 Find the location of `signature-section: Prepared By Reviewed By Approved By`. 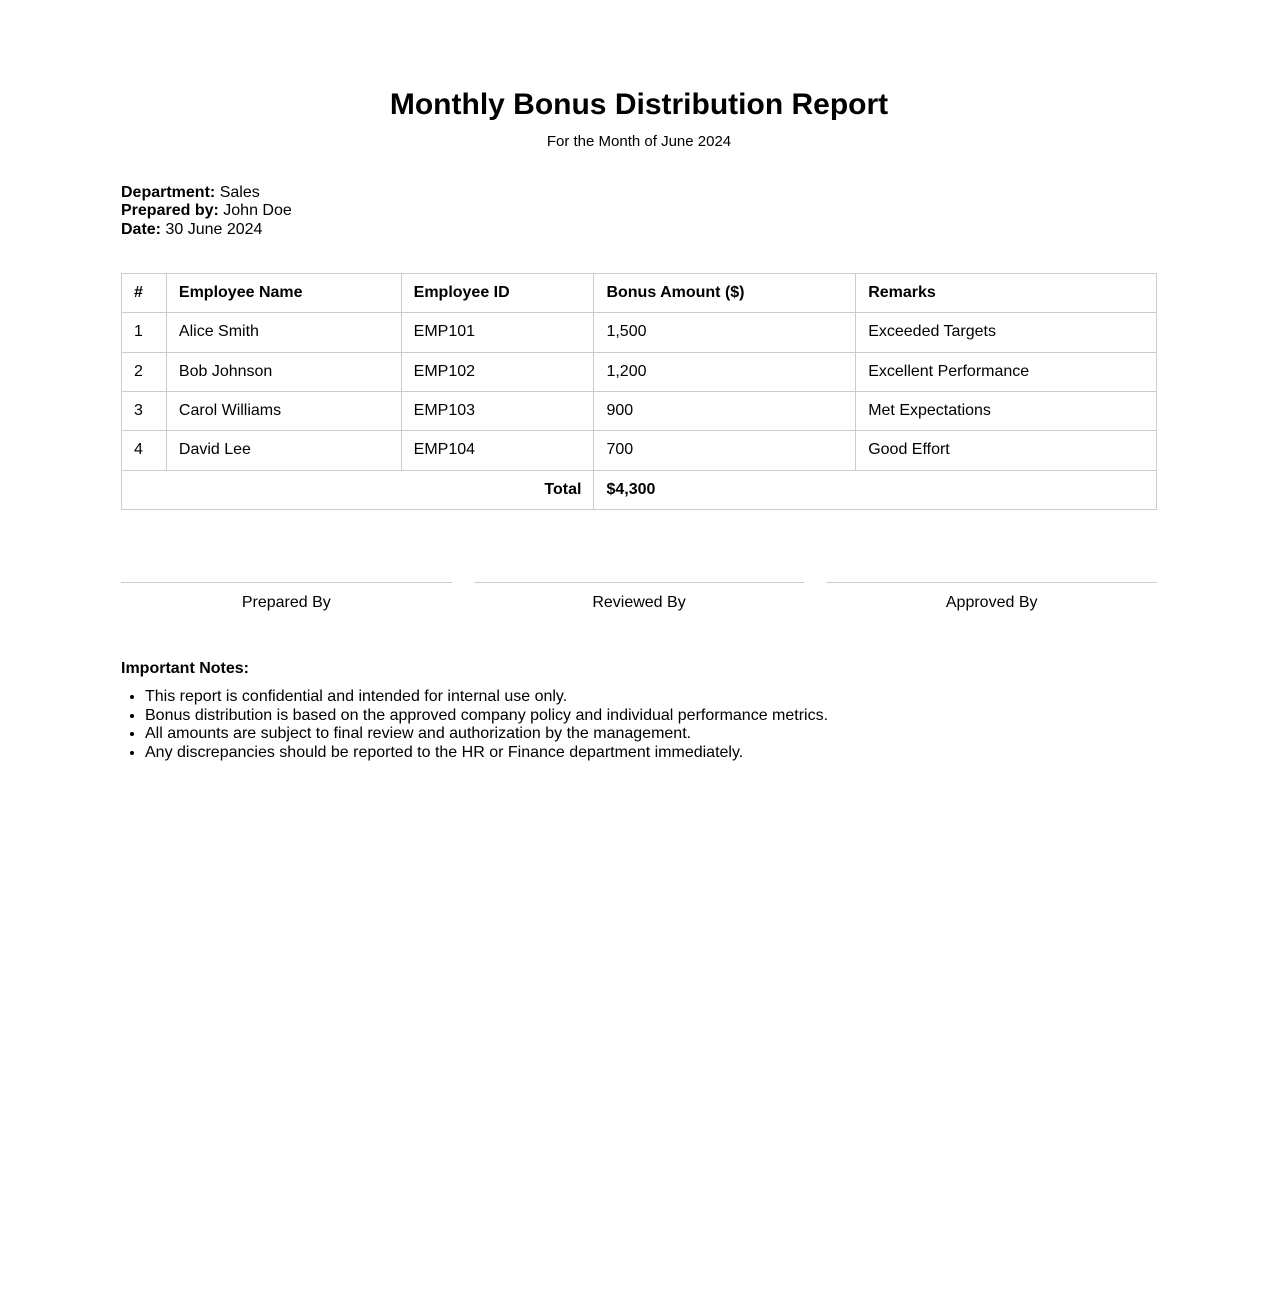

signature-section: Prepared By Reviewed By Approved By is located at coordinates (639, 597).